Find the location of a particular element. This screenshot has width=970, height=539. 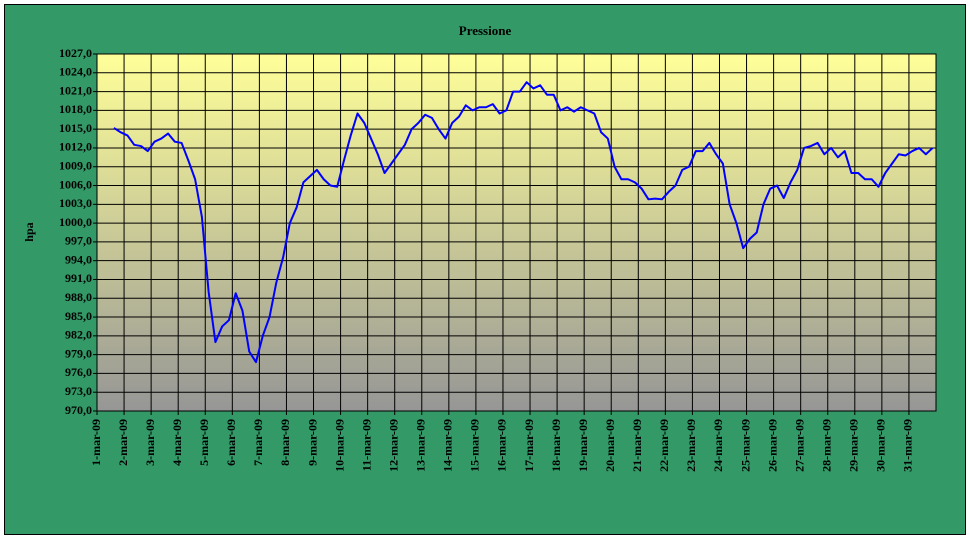

x-tick-label: 1-mar-09 is located at coordinates (96, 442).